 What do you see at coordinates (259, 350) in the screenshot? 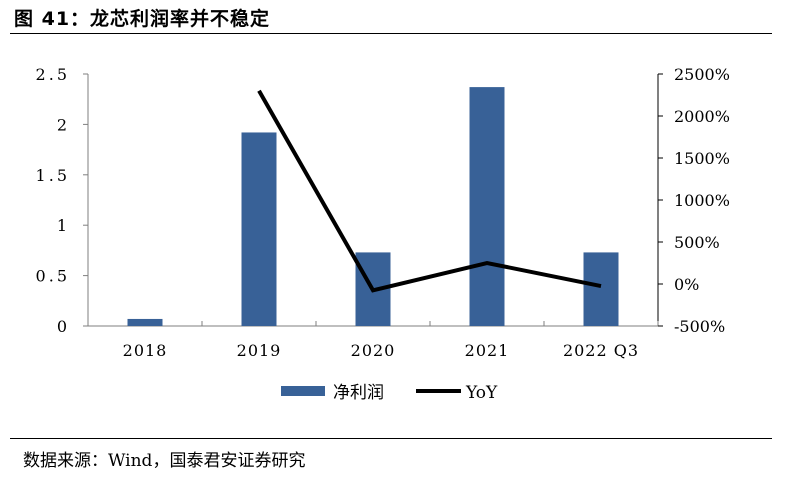
I see `x-tick-label: 2019` at bounding box center [259, 350].